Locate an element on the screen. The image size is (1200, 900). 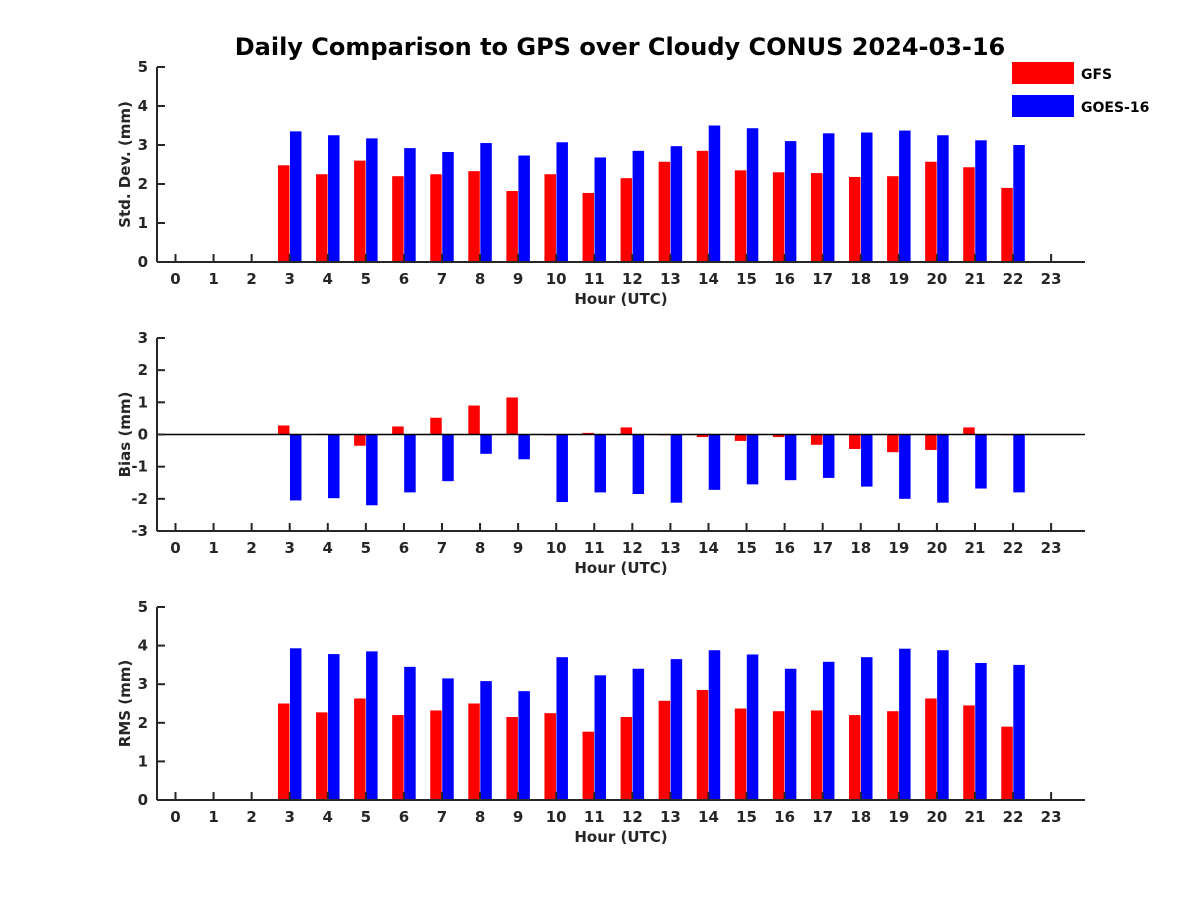
legend-swatch-goes16 is located at coordinates (1043, 106).